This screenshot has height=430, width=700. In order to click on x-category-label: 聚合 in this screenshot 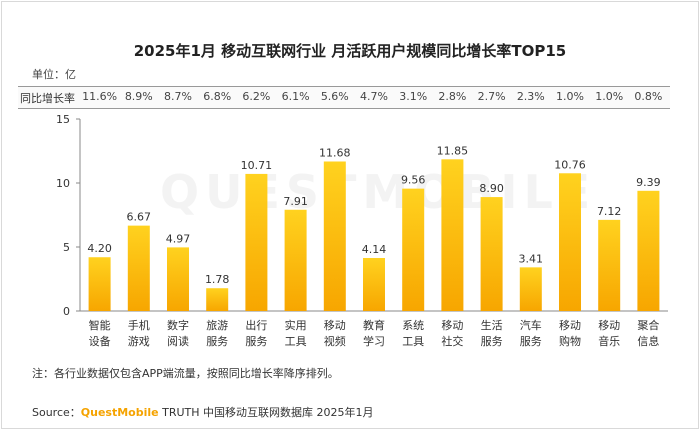, I will do `click(648, 325)`.